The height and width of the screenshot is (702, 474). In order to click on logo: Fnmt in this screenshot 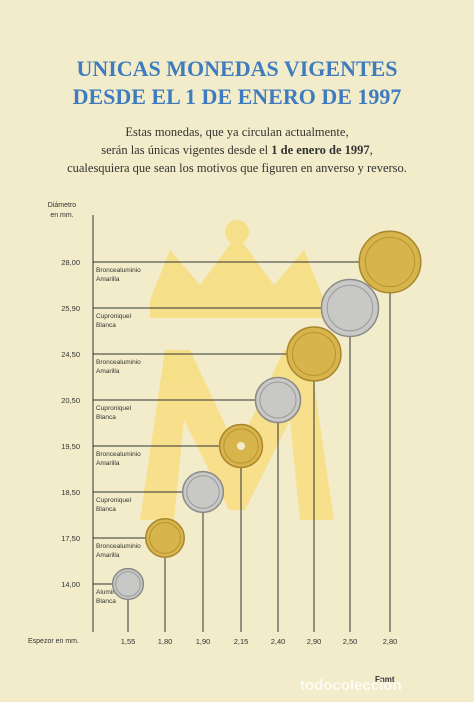, I will do `click(385, 679)`.